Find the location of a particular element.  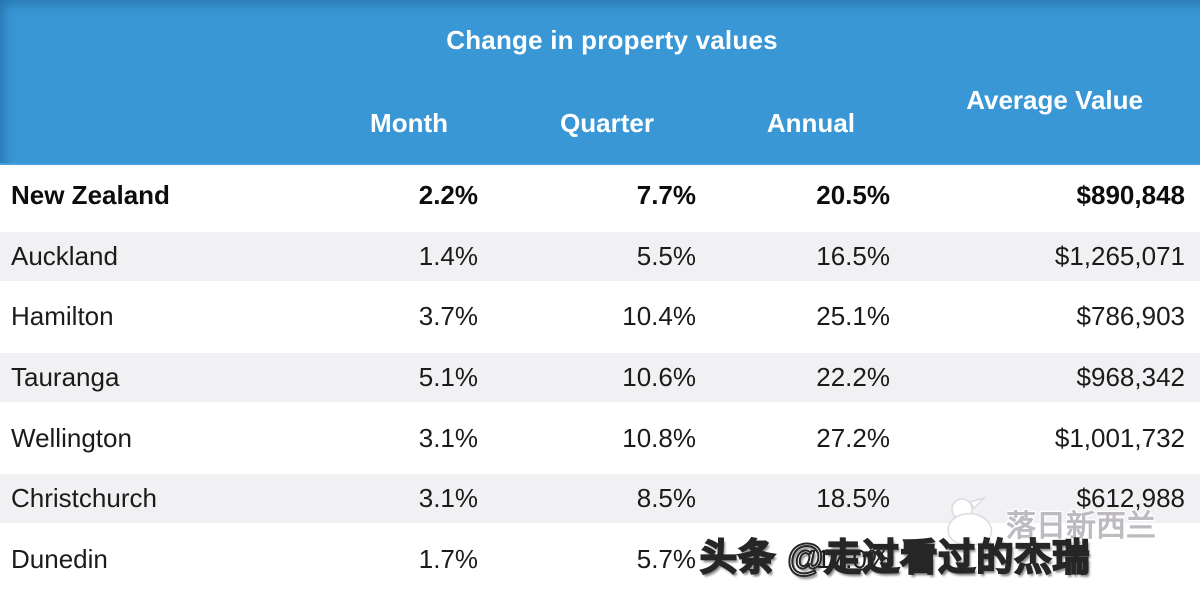

month-value: 1.4% is located at coordinates (448, 255).